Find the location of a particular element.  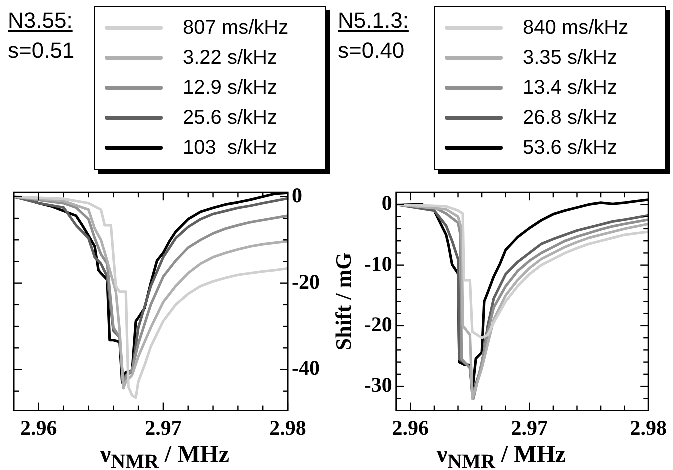

legend-label: 807 ms/kHz is located at coordinates (236, 28).